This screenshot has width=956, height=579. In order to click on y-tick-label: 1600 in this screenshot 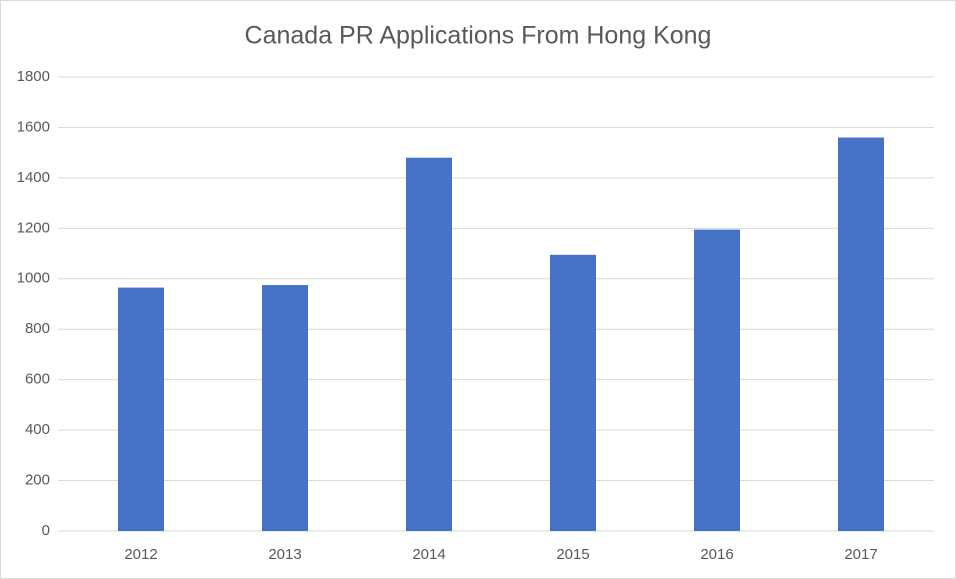, I will do `click(33, 126)`.